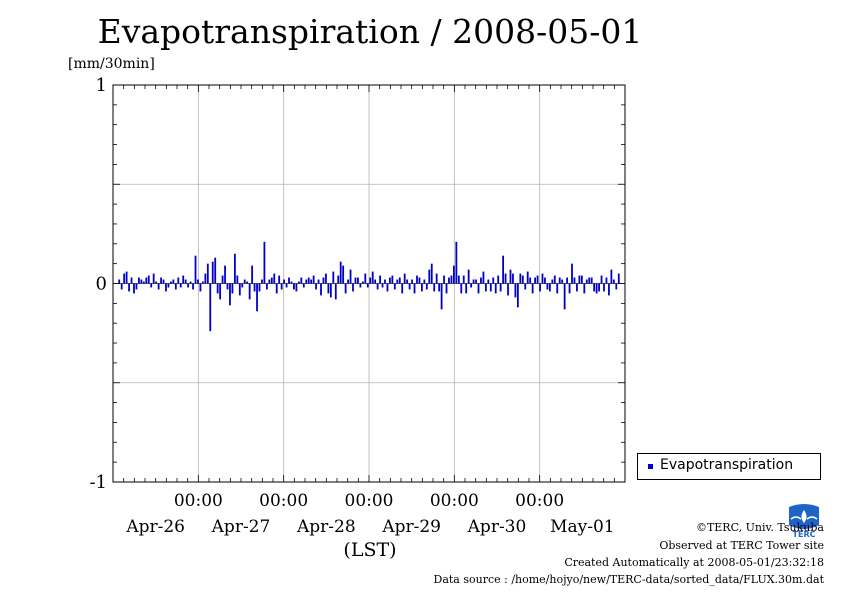 The image size is (842, 595). Describe the element at coordinates (582, 527) in the screenshot. I see `x-date-label: May-01` at that location.